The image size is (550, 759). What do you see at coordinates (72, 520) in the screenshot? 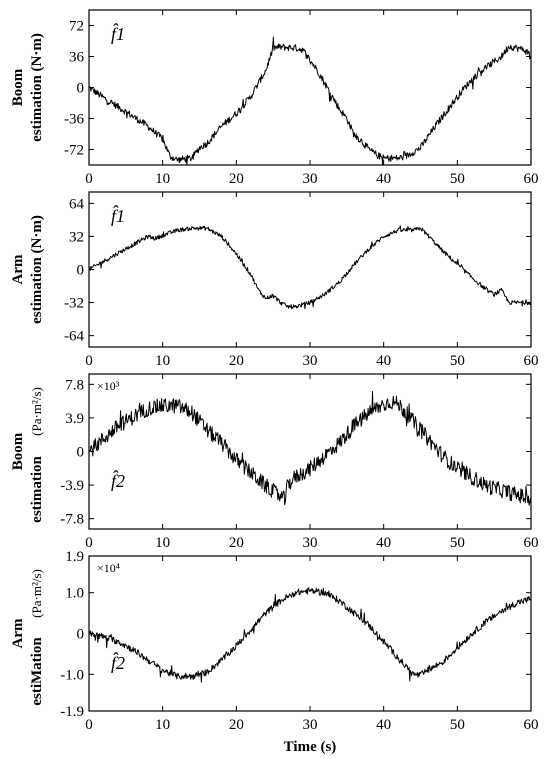
I see `y-tick-label: -7.8` at bounding box center [72, 520].